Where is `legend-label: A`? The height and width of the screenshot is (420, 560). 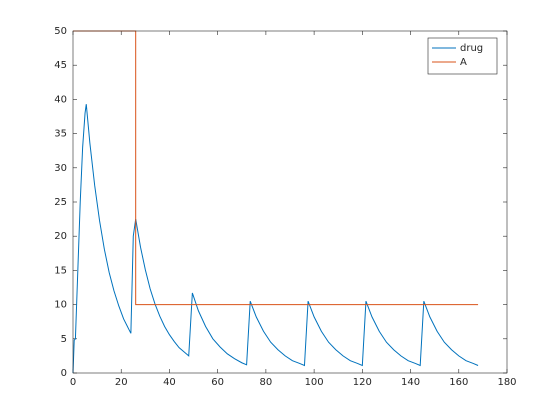 legend-label: A is located at coordinates (463, 62).